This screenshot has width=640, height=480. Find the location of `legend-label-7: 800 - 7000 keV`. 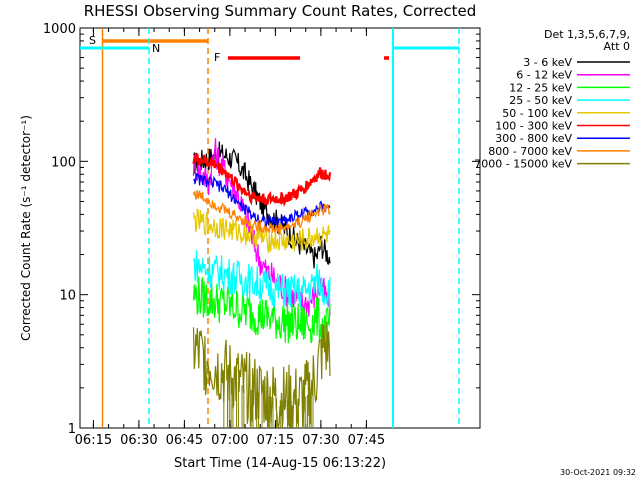

legend-label-7: 800 - 7000 keV is located at coordinates (530, 151).